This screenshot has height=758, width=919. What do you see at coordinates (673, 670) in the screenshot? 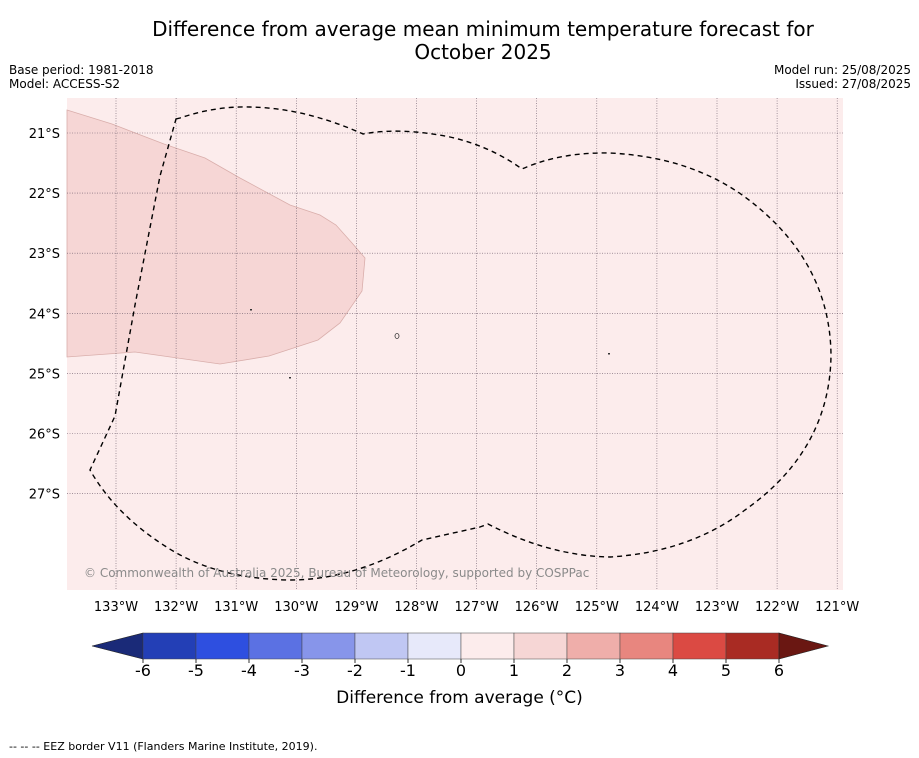
I see `colorbar-tick-label: 4` at bounding box center [673, 670].